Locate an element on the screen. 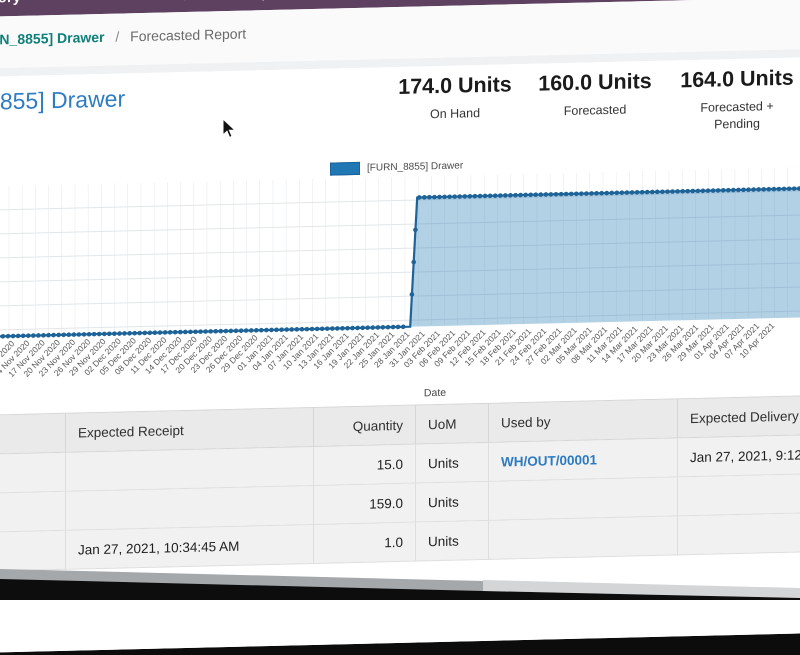 This screenshot has height=655, width=800. menu-item-operations: Operations is located at coordinates (282, 0).